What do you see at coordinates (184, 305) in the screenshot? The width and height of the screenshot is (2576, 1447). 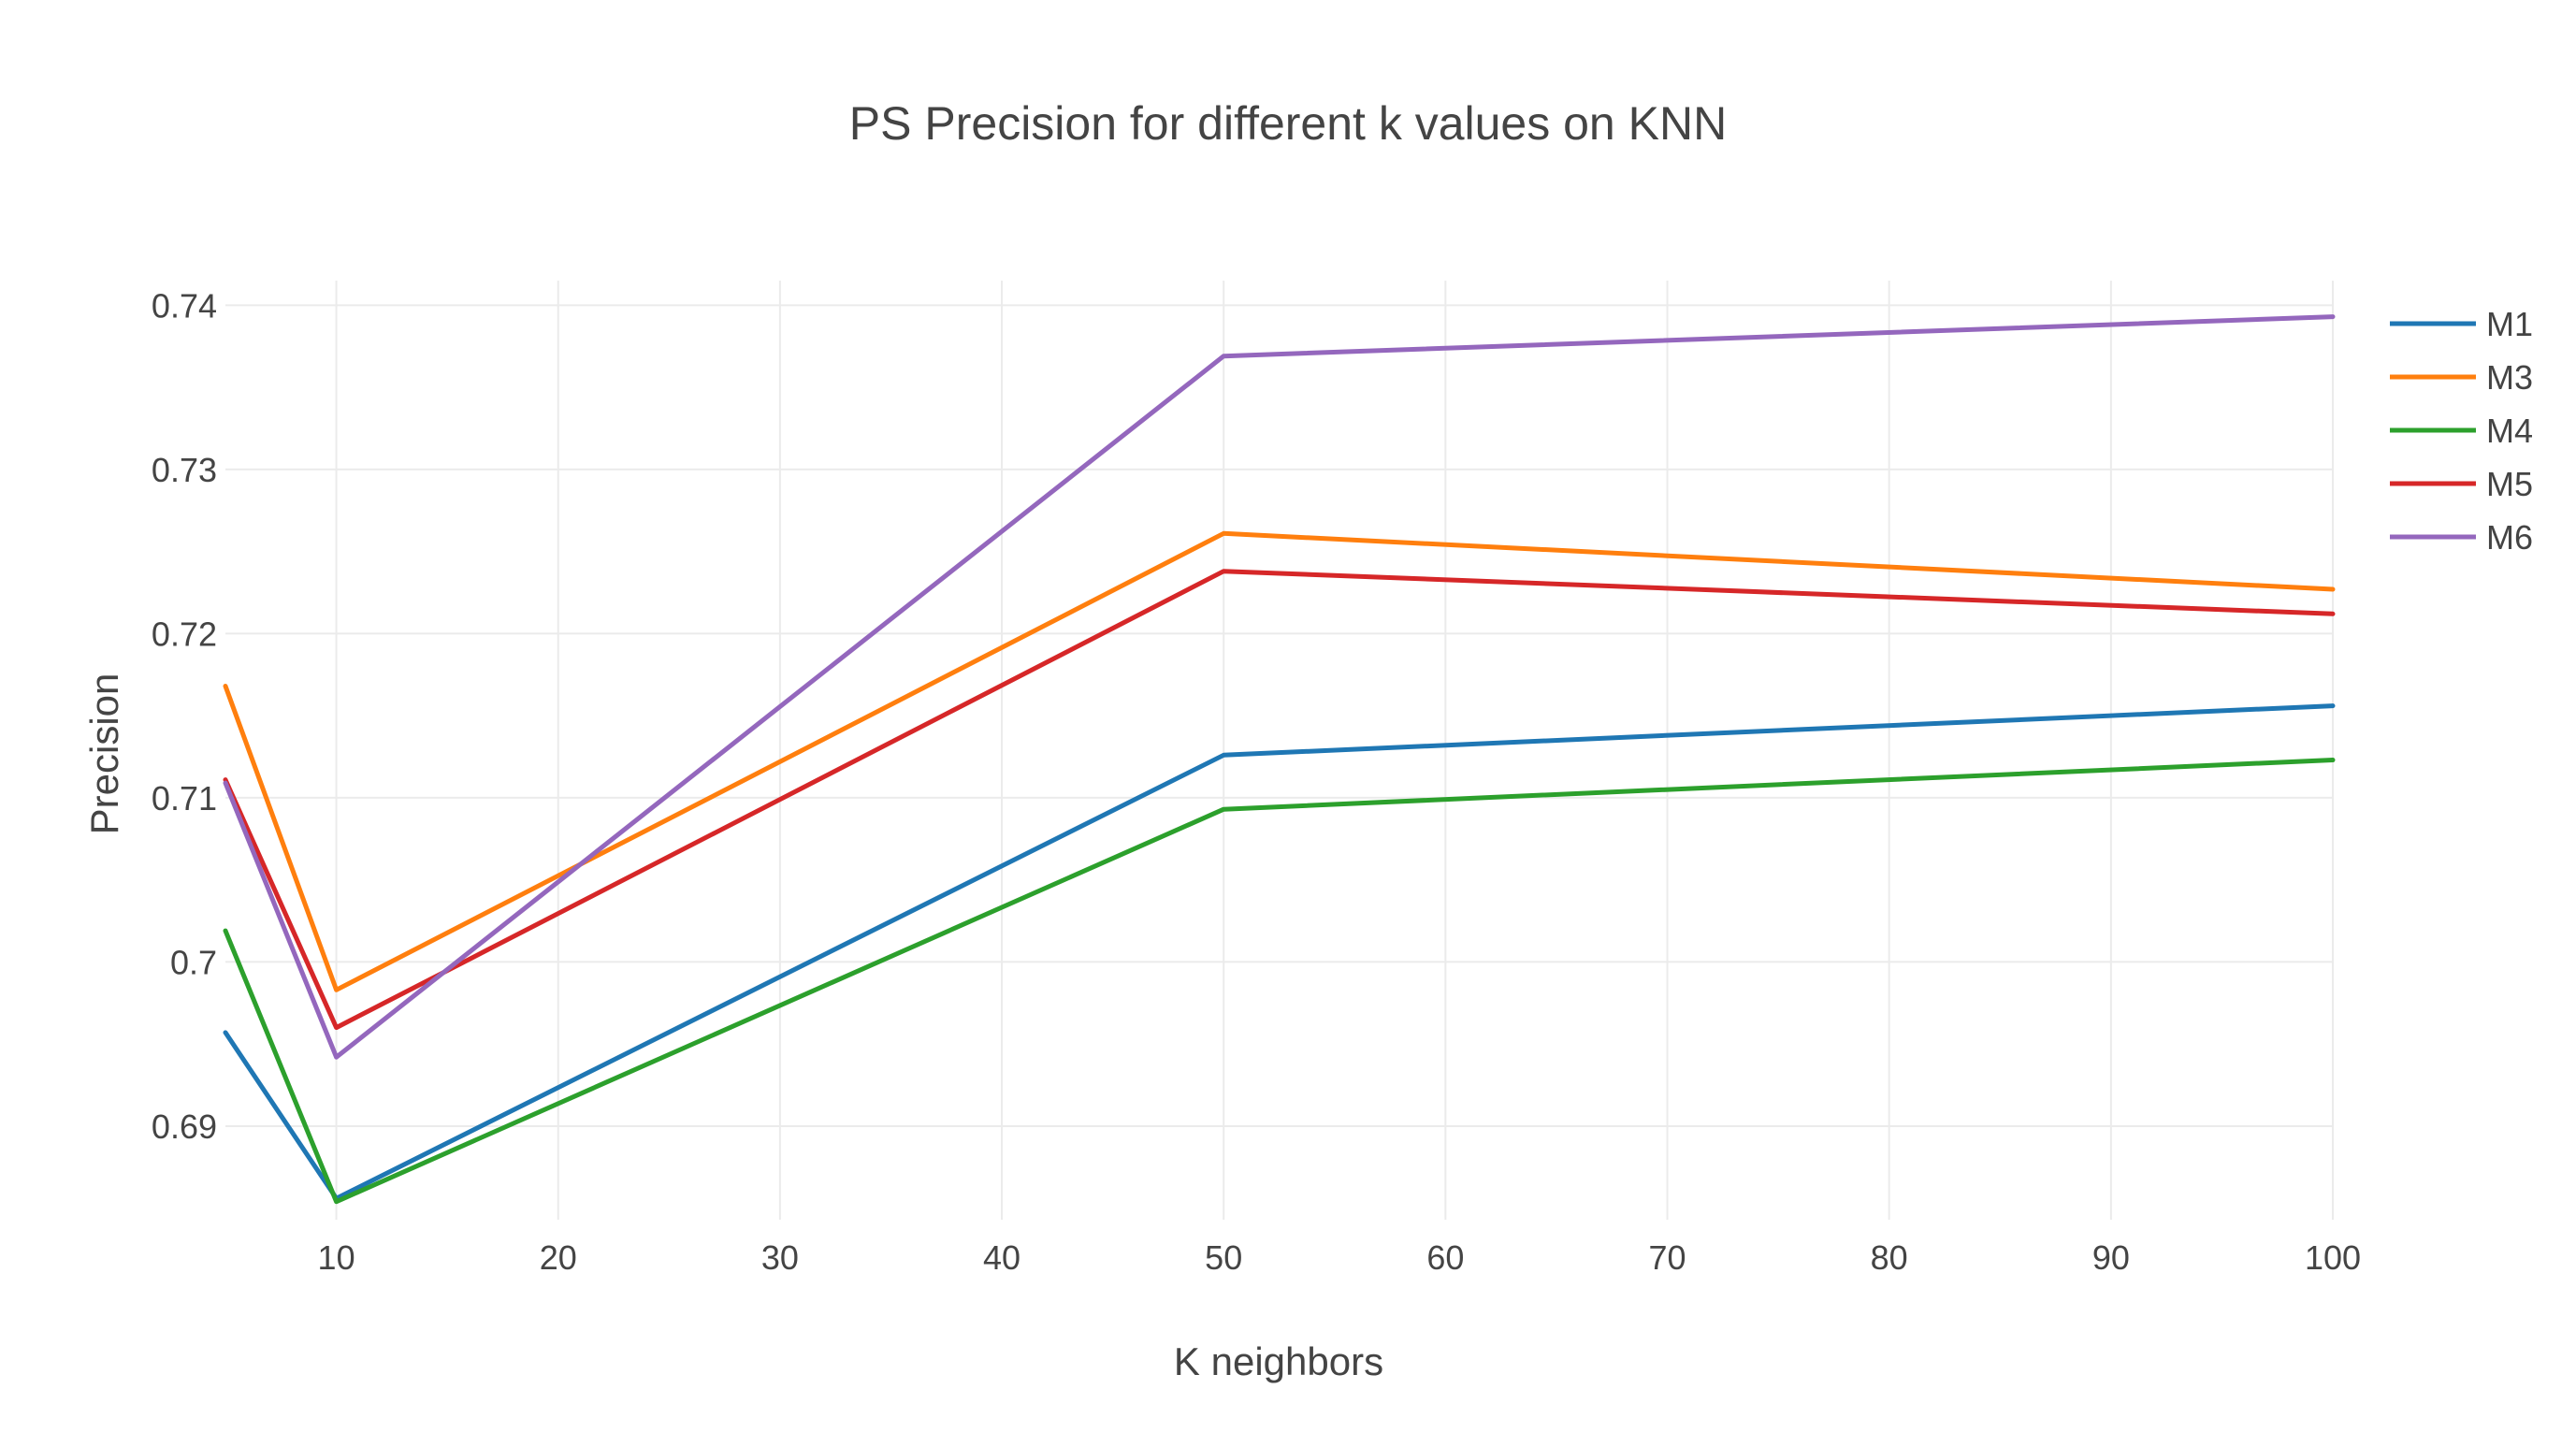 I see `y-tick-label: 0.74` at bounding box center [184, 305].